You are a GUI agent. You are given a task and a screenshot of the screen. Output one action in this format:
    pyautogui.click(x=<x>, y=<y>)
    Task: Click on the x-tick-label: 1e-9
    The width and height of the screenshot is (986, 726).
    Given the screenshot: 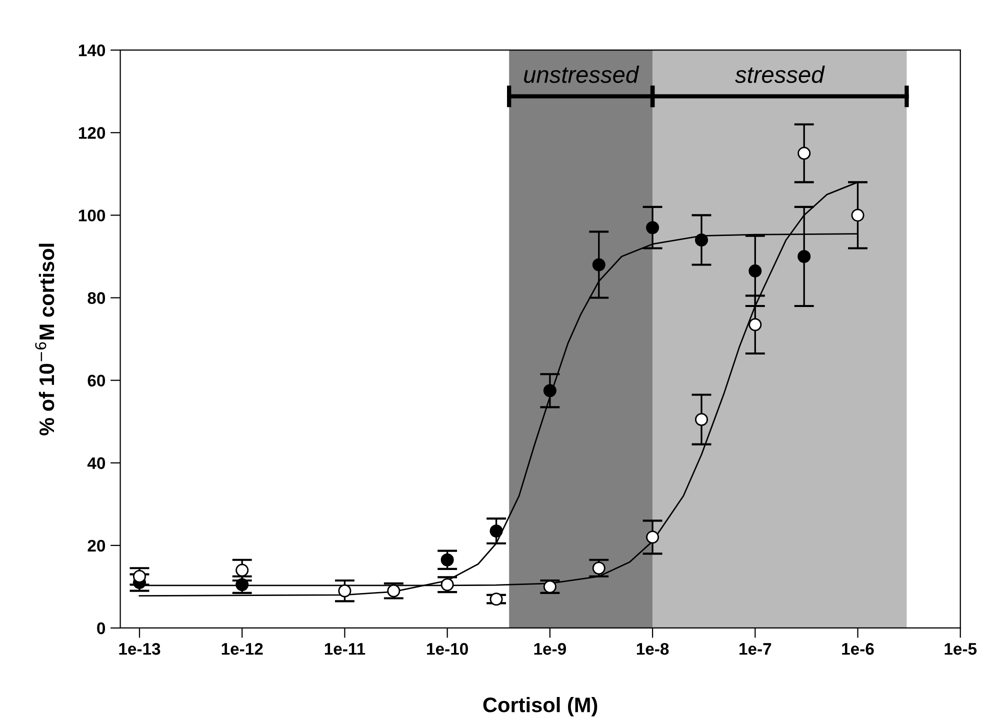 What is the action you would take?
    pyautogui.click(x=550, y=649)
    